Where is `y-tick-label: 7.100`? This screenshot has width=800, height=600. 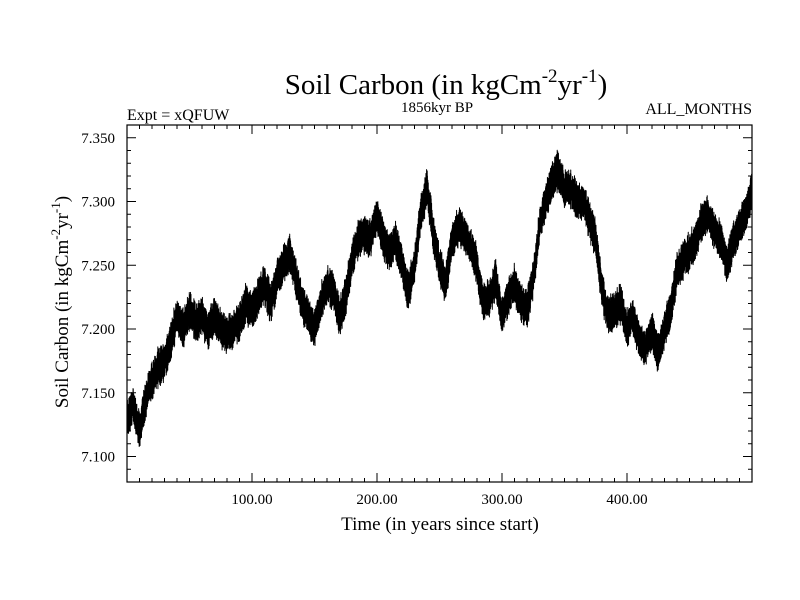
y-tick-label: 7.100 is located at coordinates (98, 458).